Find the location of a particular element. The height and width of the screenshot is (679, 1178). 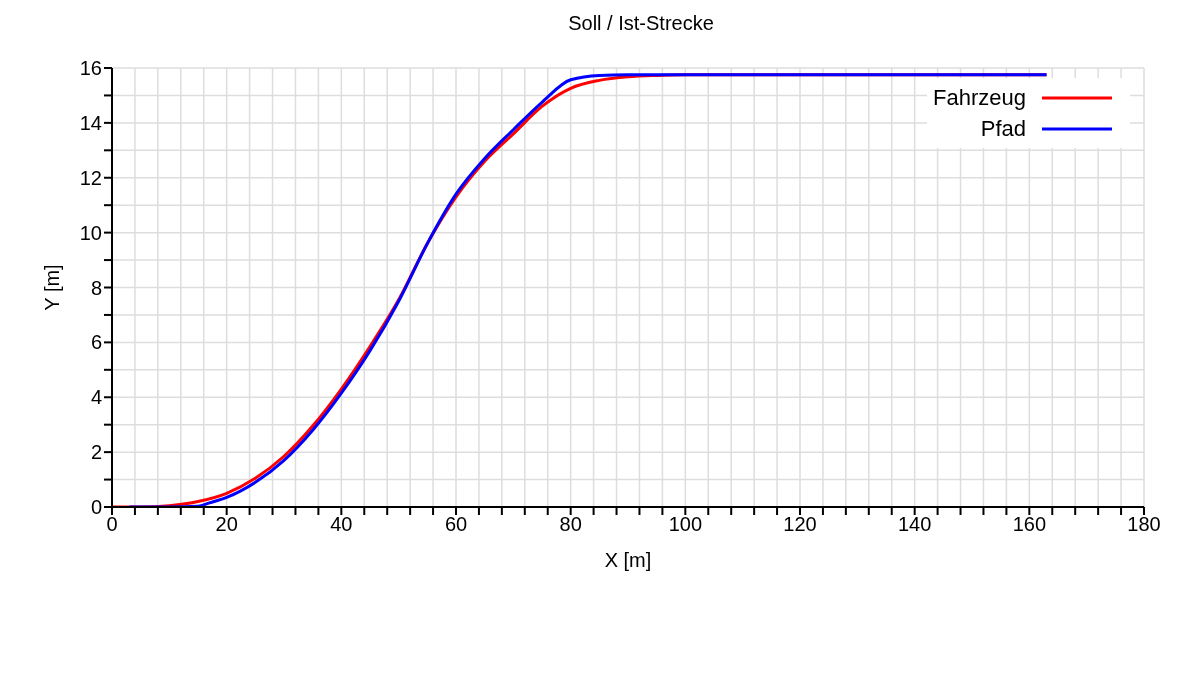

x-tick-label: 20 is located at coordinates (226, 524).